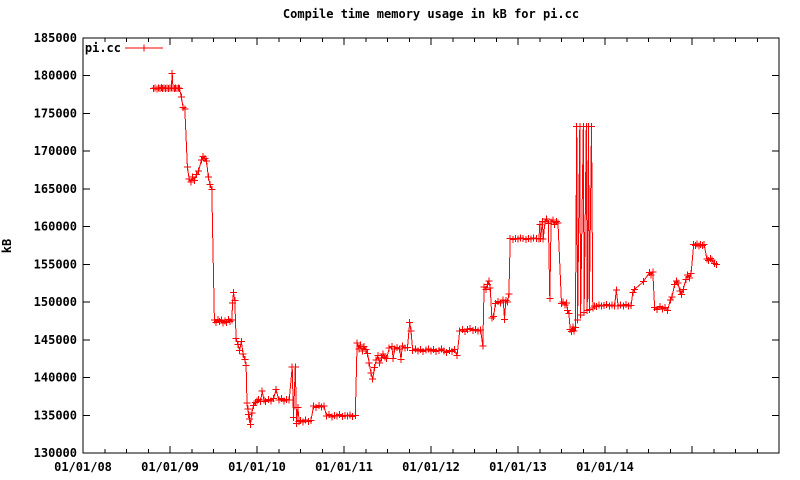  What do you see at coordinates (518, 467) in the screenshot?
I see `x-tick-label: 01/01/13` at bounding box center [518, 467].